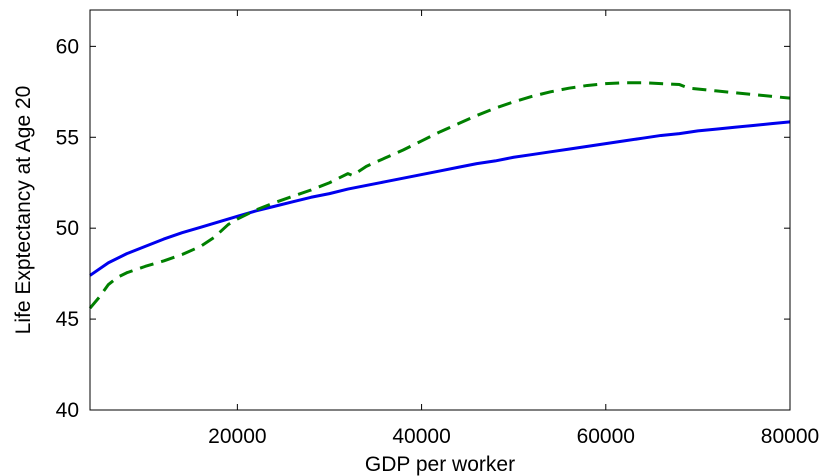 This screenshot has width=829, height=476. What do you see at coordinates (790, 436) in the screenshot?
I see `x-tick-label: 80000` at bounding box center [790, 436].